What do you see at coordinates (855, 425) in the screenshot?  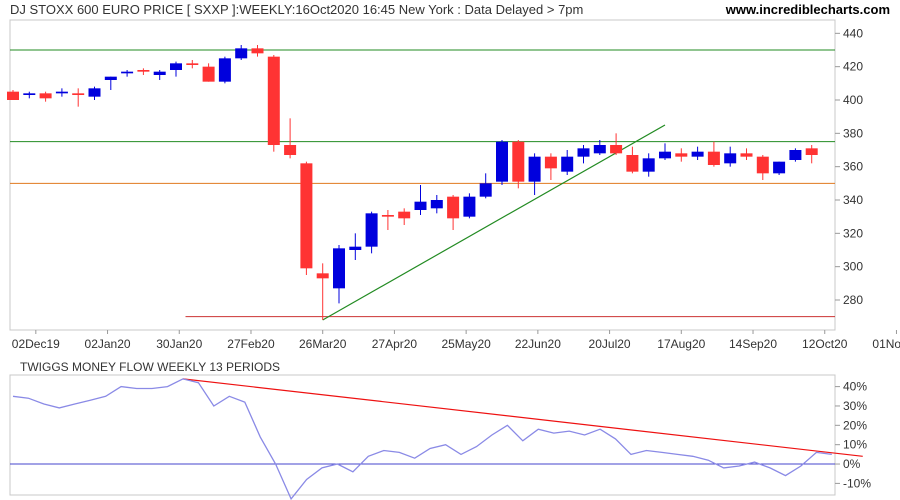 I see `indicator-tick-label: 20%` at bounding box center [855, 425].